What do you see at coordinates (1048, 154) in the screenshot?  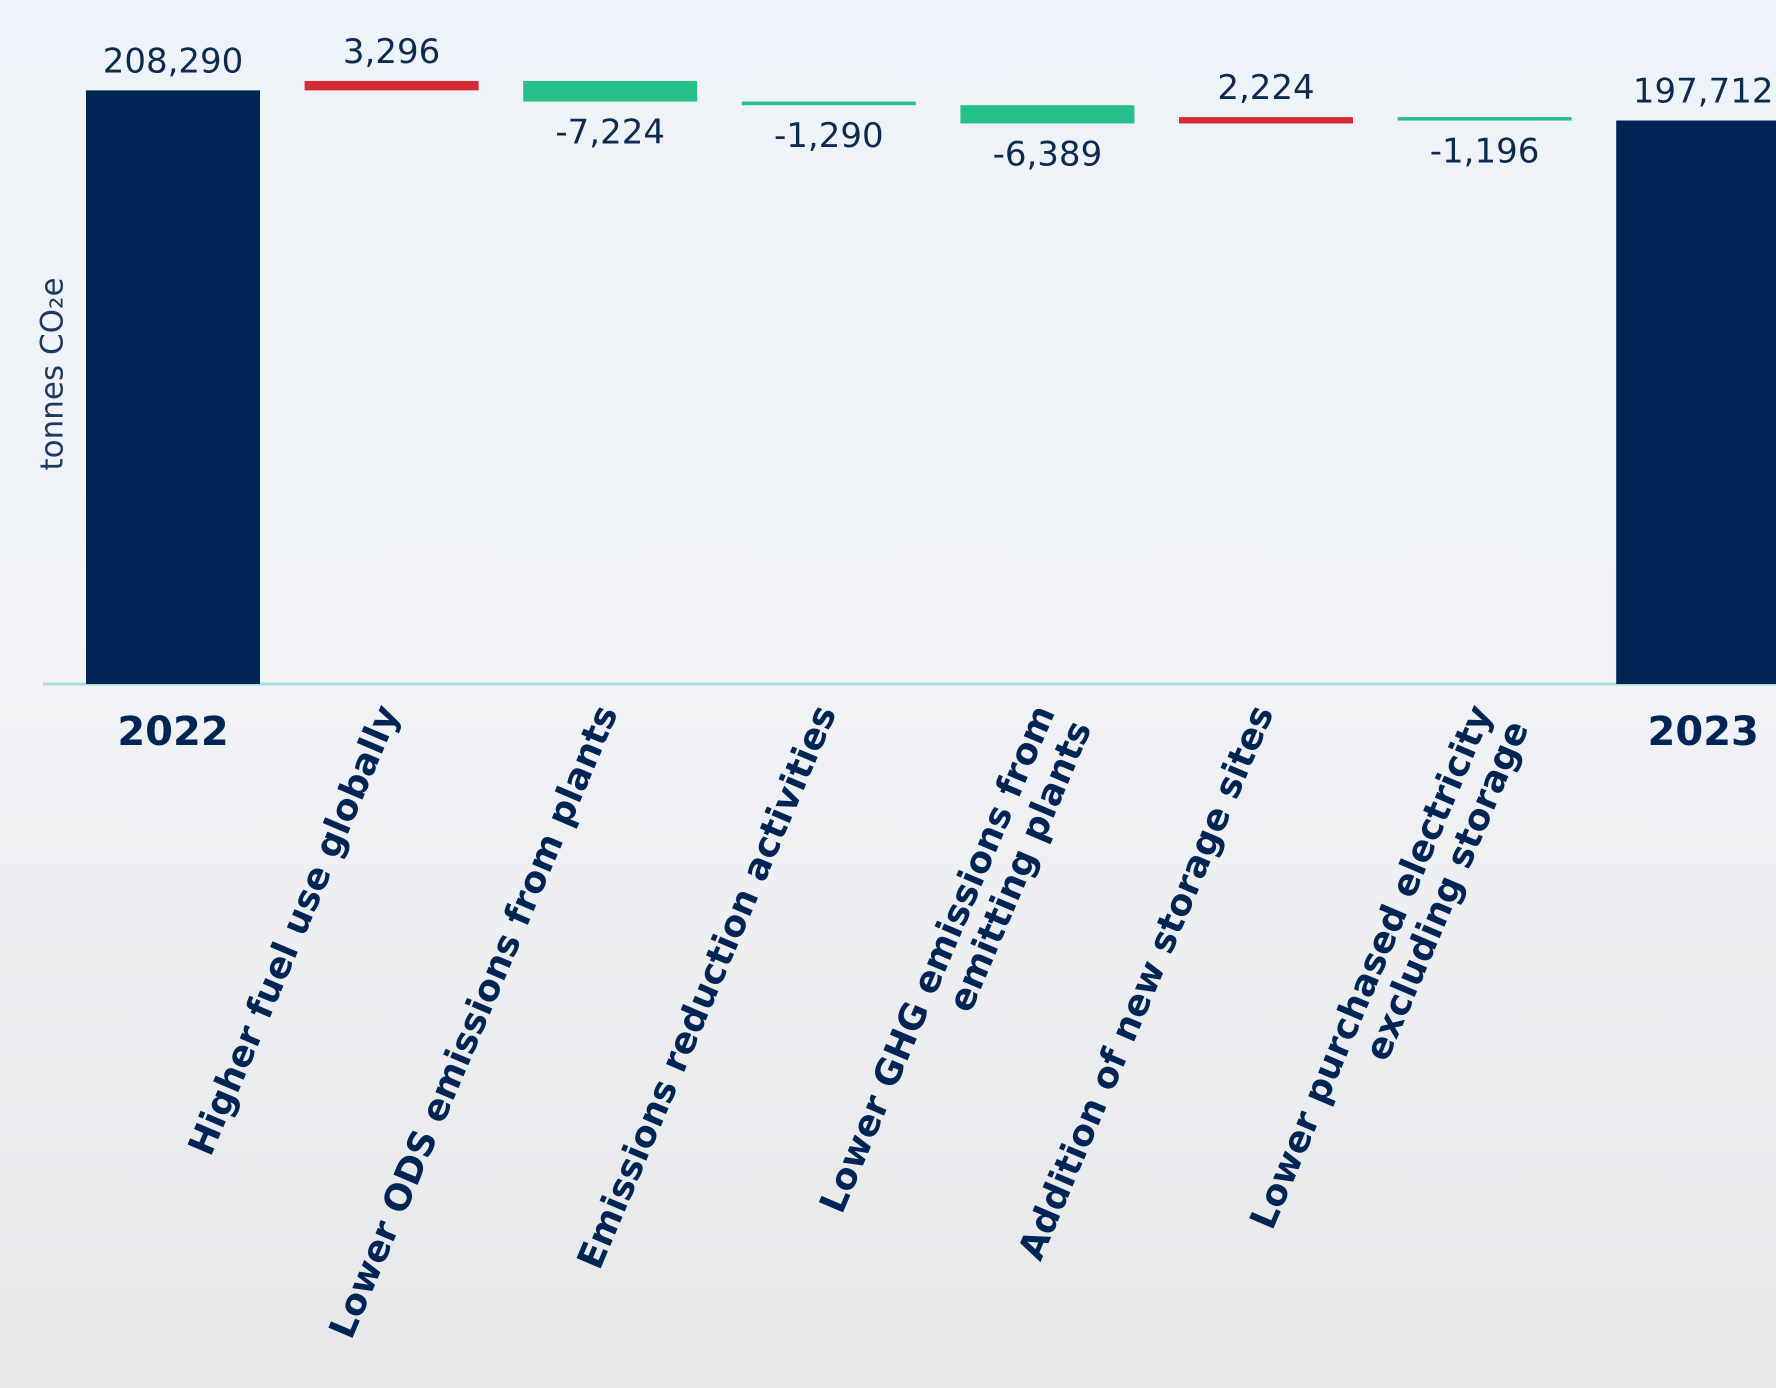 I see `value-label: -6,389` at bounding box center [1048, 154].